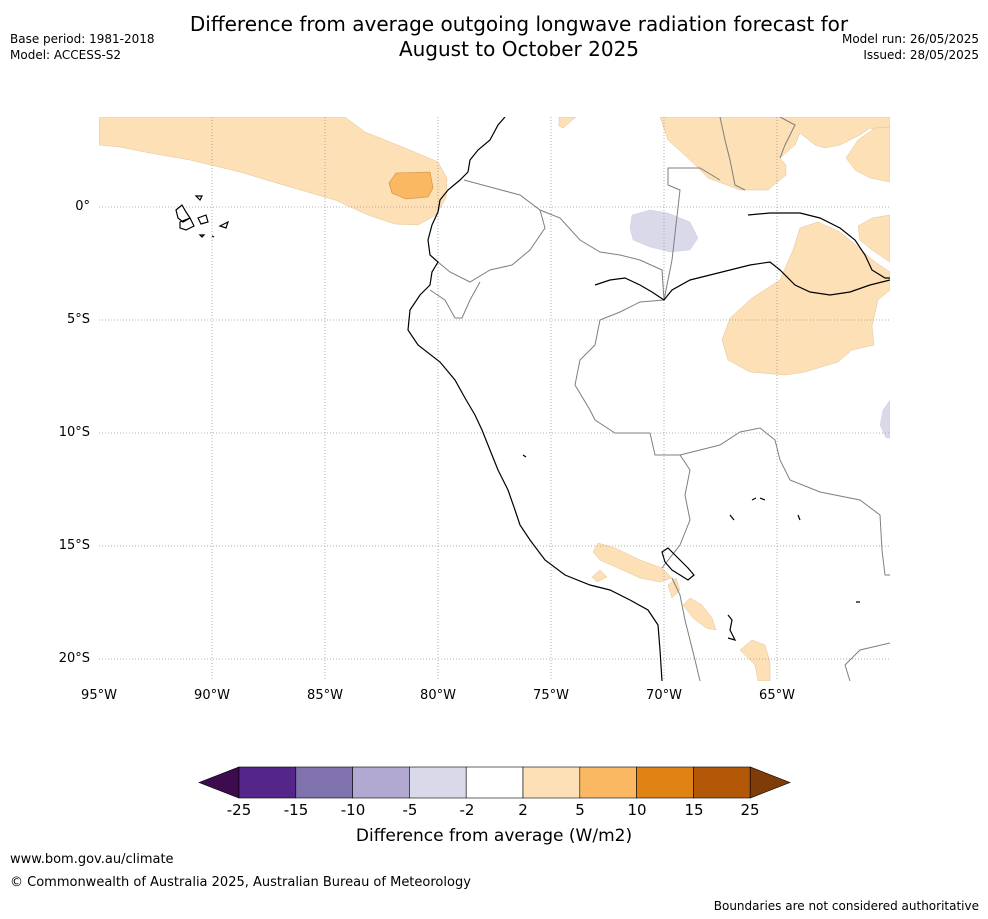 This screenshot has width=988, height=919. Describe the element at coordinates (296, 810) in the screenshot. I see `colorbar-tick: -15` at that location.